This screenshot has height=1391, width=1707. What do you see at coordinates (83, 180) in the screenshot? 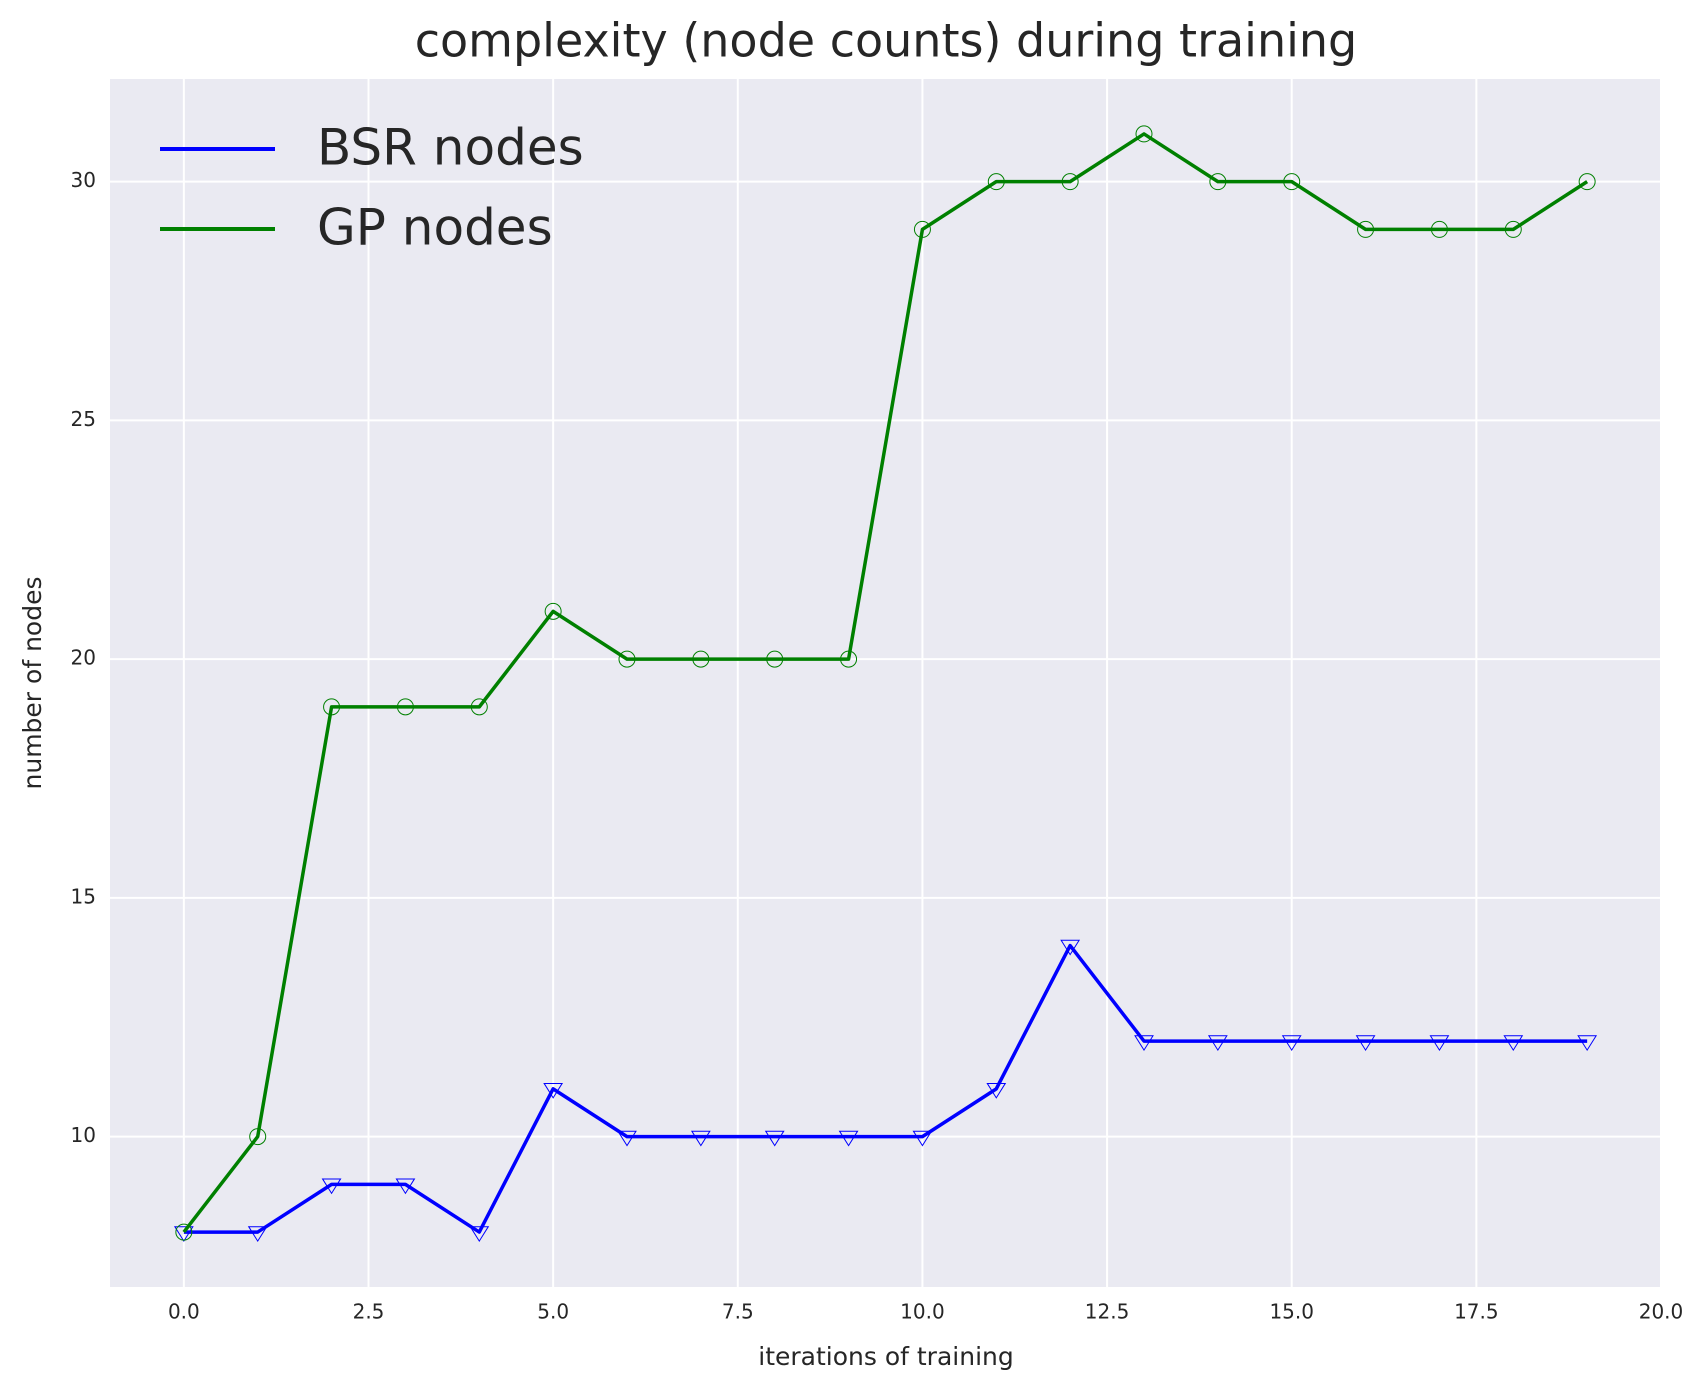
I see `y-tick-label: 30` at bounding box center [83, 180].